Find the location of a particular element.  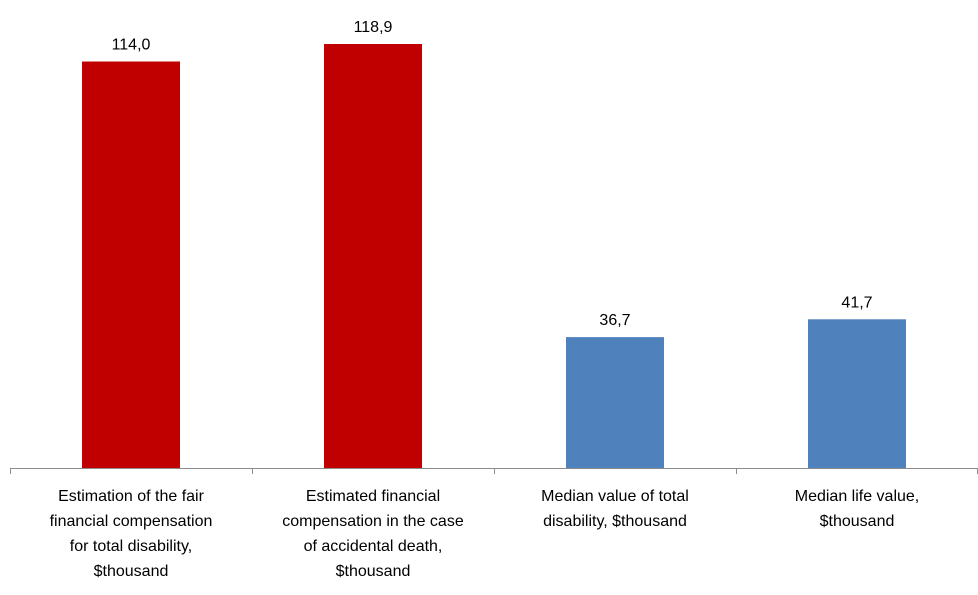

data-label-1: 114,0 is located at coordinates (131, 45).